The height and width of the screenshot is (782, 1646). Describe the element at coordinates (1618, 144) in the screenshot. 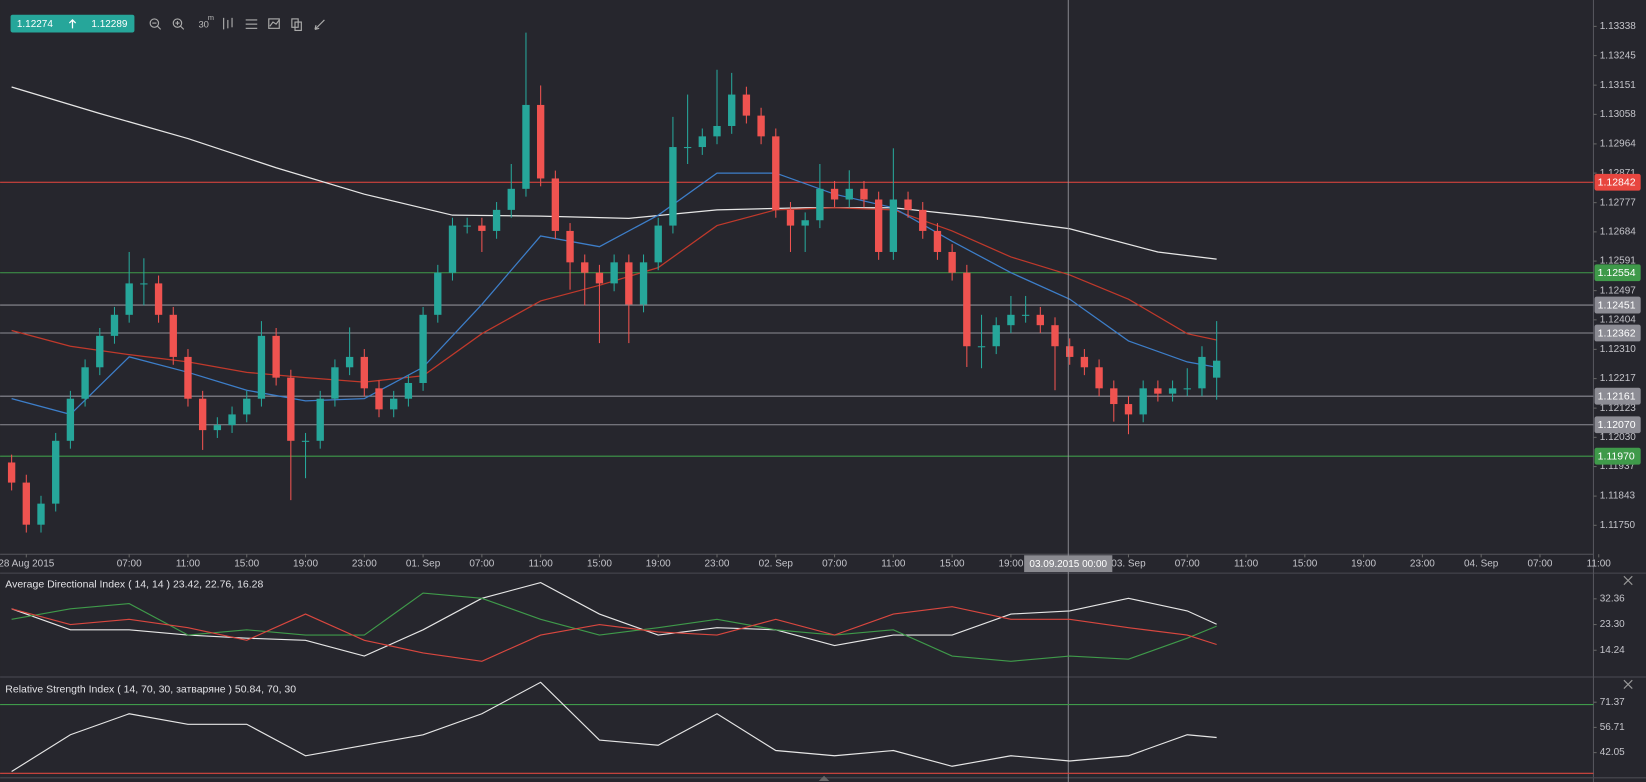

I see `y-tick-label: 1.12964` at that location.